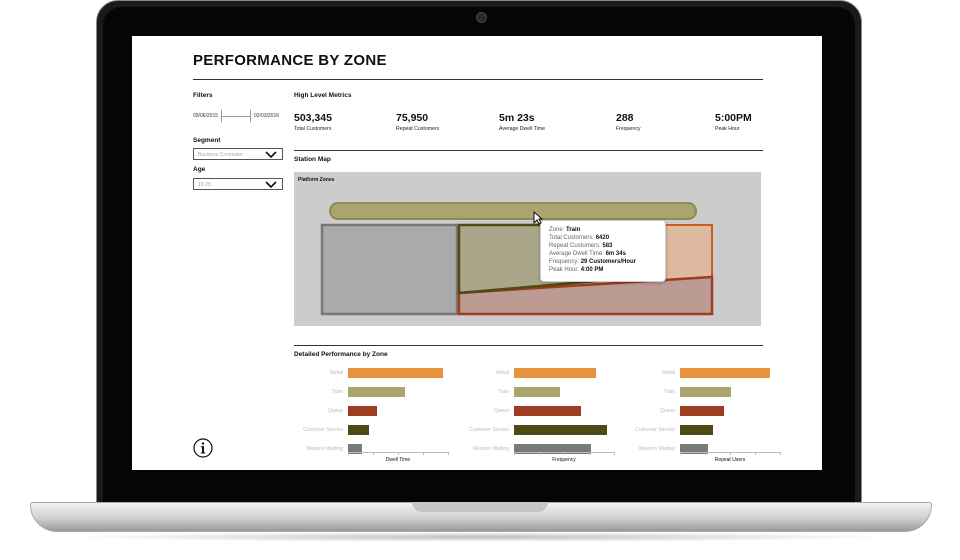 The height and width of the screenshot is (560, 960). Describe the element at coordinates (316, 180) in the screenshot. I see `platform-zones-label: Platform Zones` at that location.